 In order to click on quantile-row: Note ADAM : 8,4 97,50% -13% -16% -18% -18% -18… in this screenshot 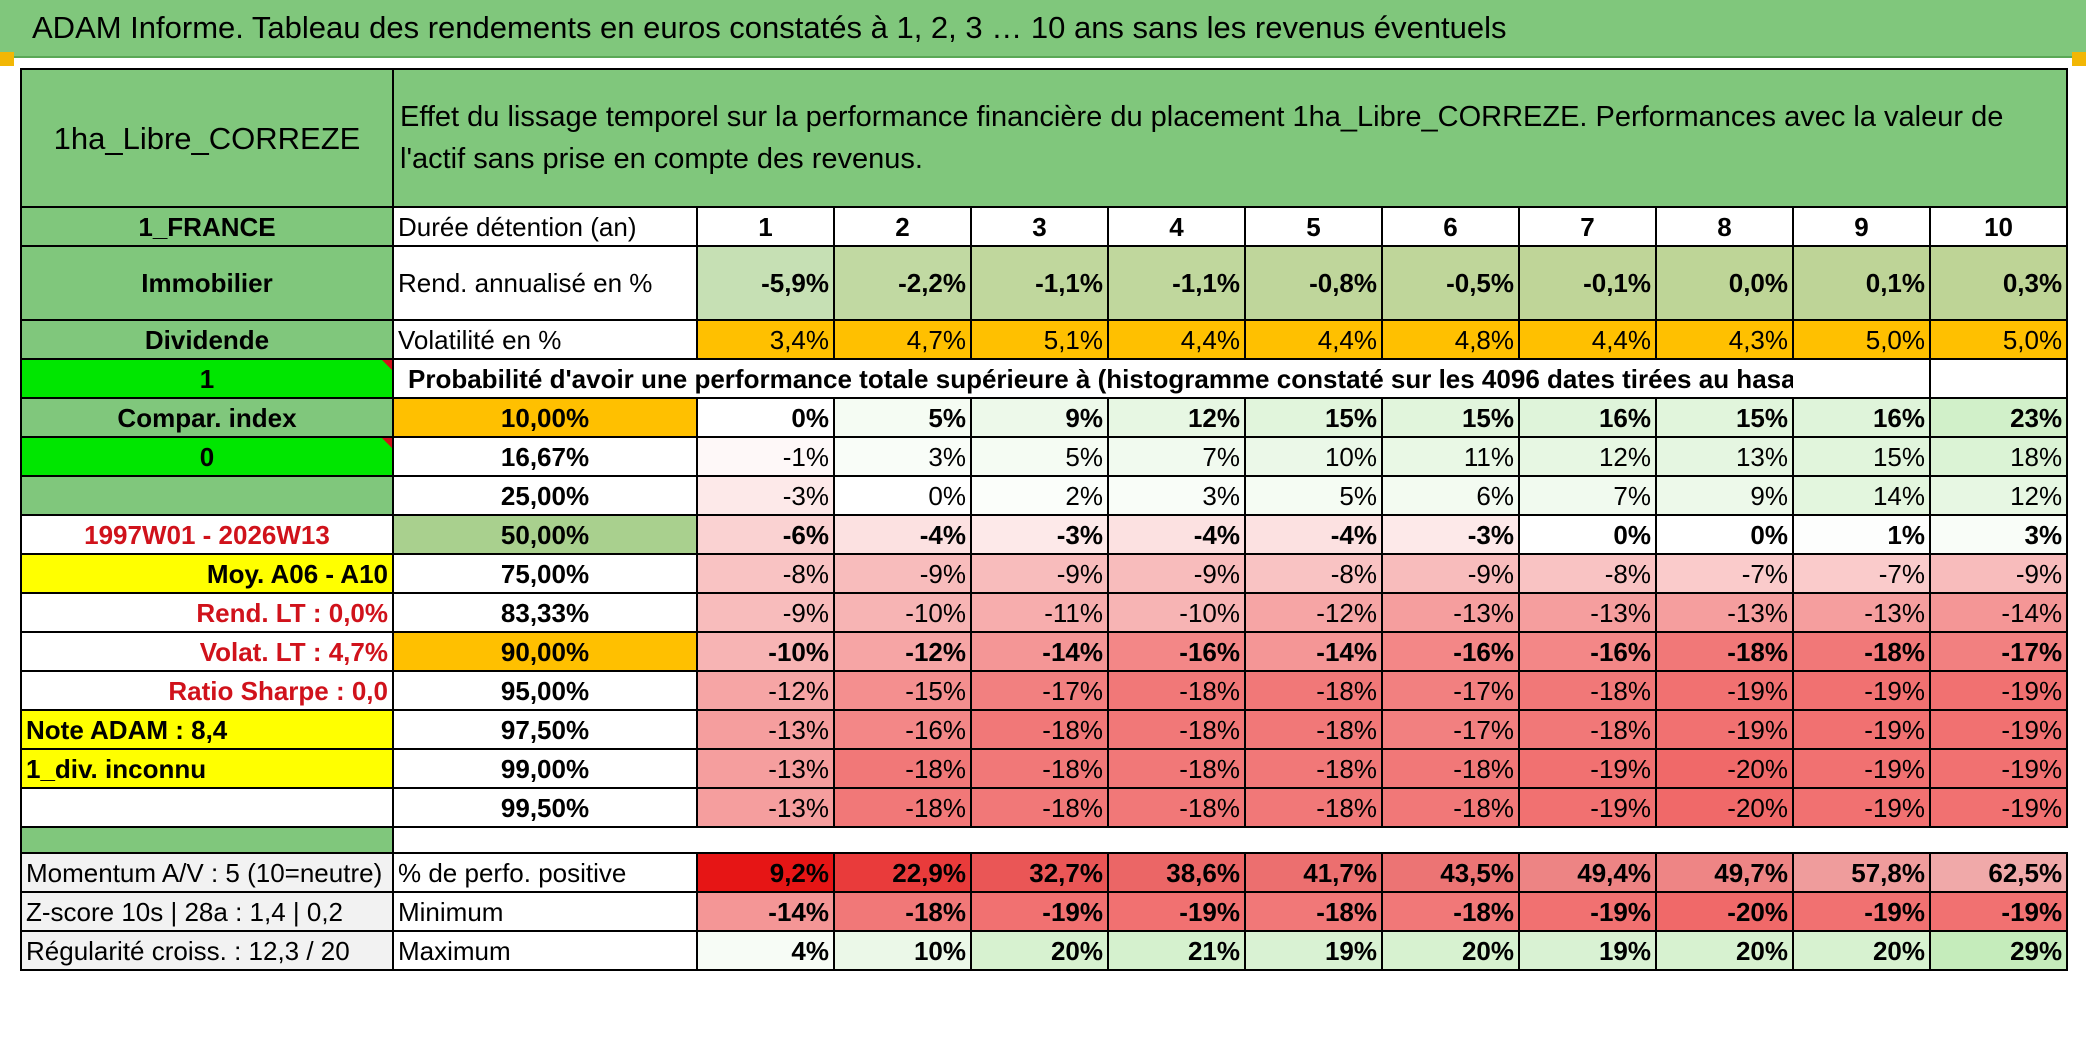, I will do `click(1044, 729)`.